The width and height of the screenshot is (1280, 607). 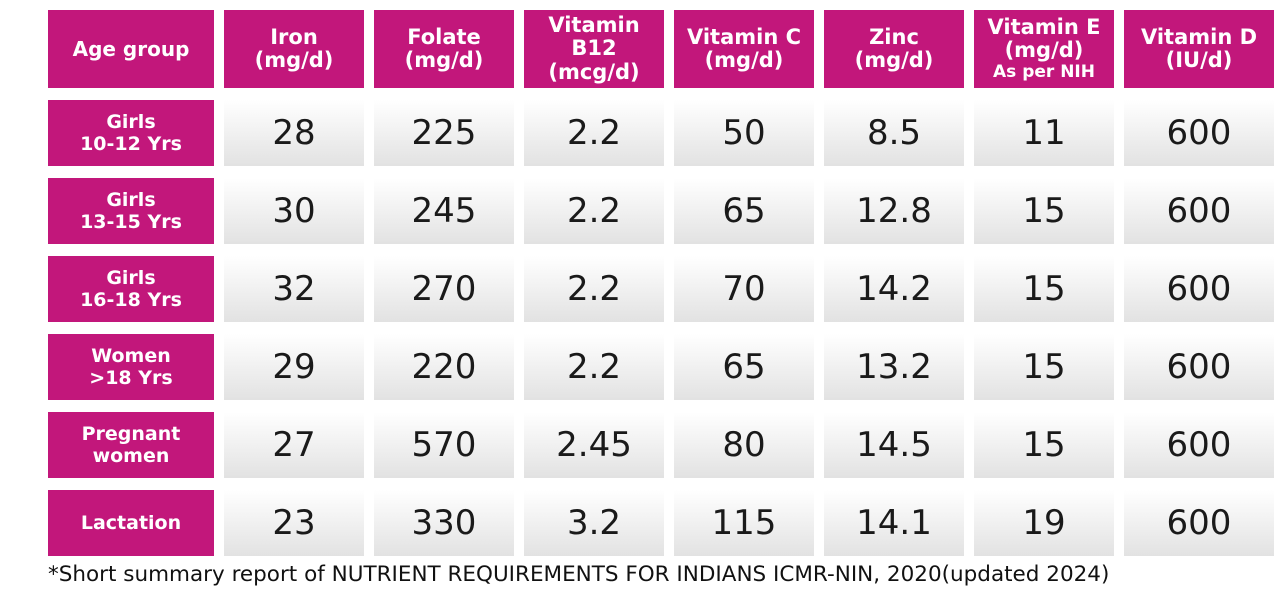 I want to click on table-cell: 225, so click(x=444, y=133).